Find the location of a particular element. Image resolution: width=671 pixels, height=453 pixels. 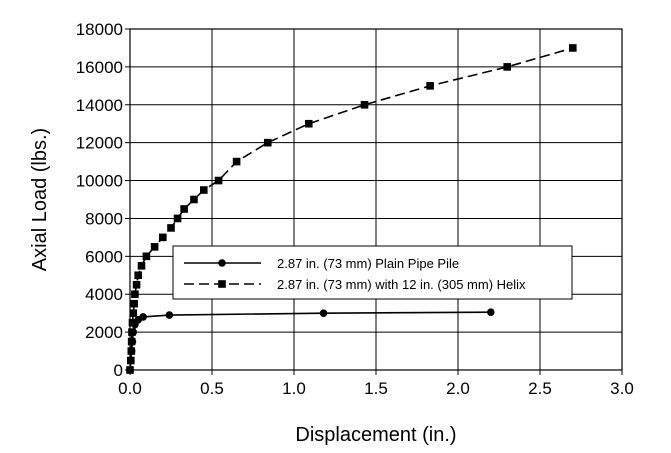

y-axis-label: Axial Load (lbs.) is located at coordinates (40, 199).